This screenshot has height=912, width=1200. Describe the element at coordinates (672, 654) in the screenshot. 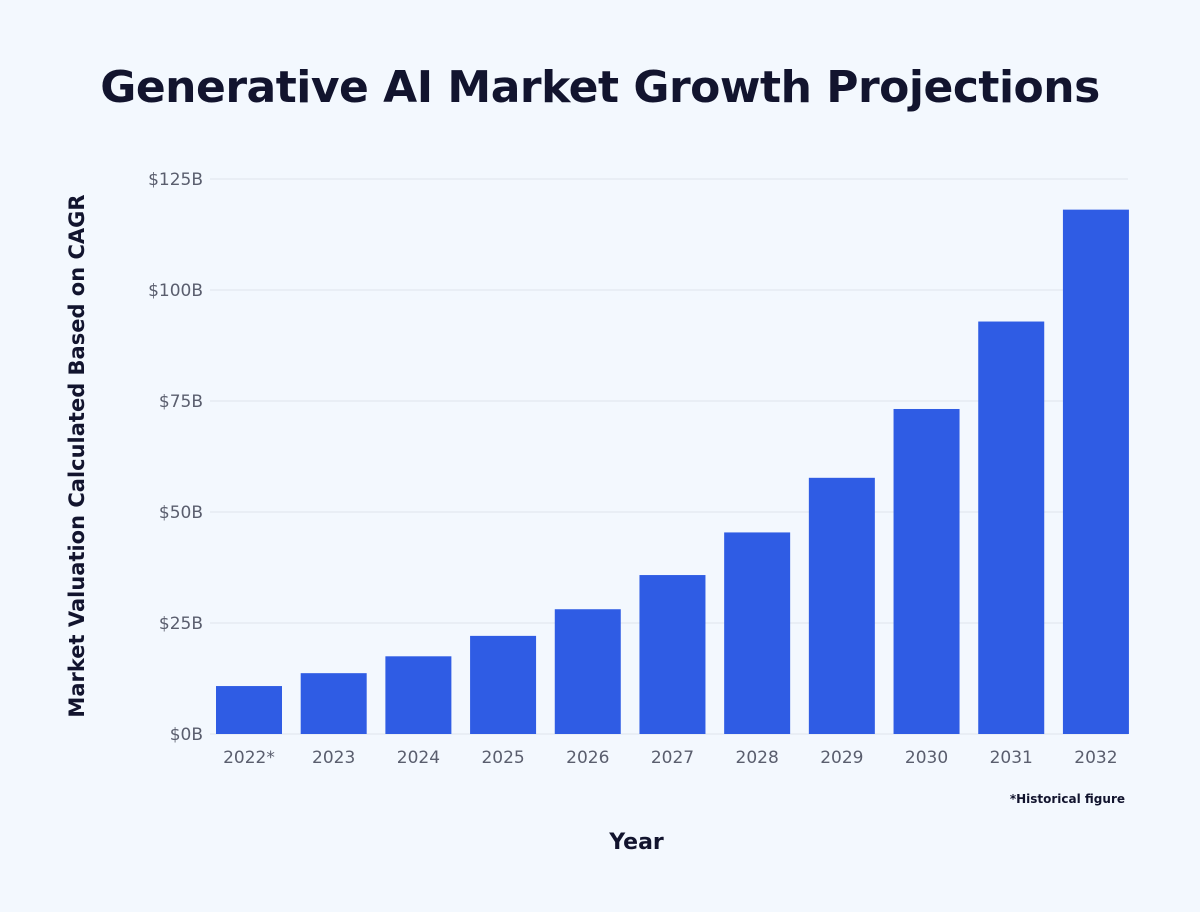

I see `bar-2027` at that location.